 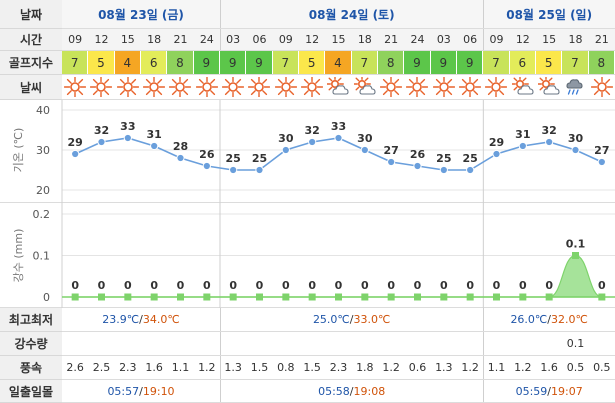 I want to click on wind-speed-cell: 2.5, so click(x=101, y=367).